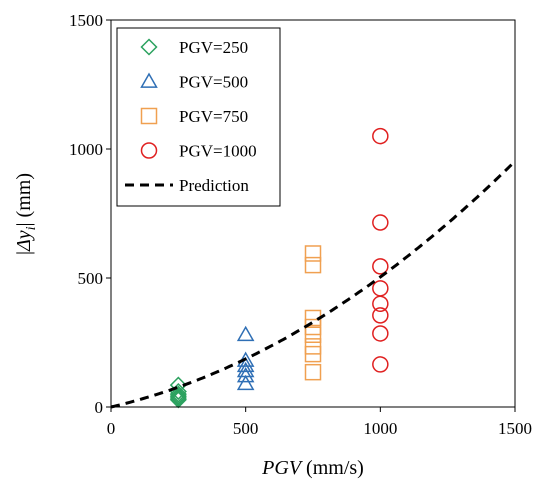 The height and width of the screenshot is (491, 550). I want to click on series-diamond, so click(178, 392).